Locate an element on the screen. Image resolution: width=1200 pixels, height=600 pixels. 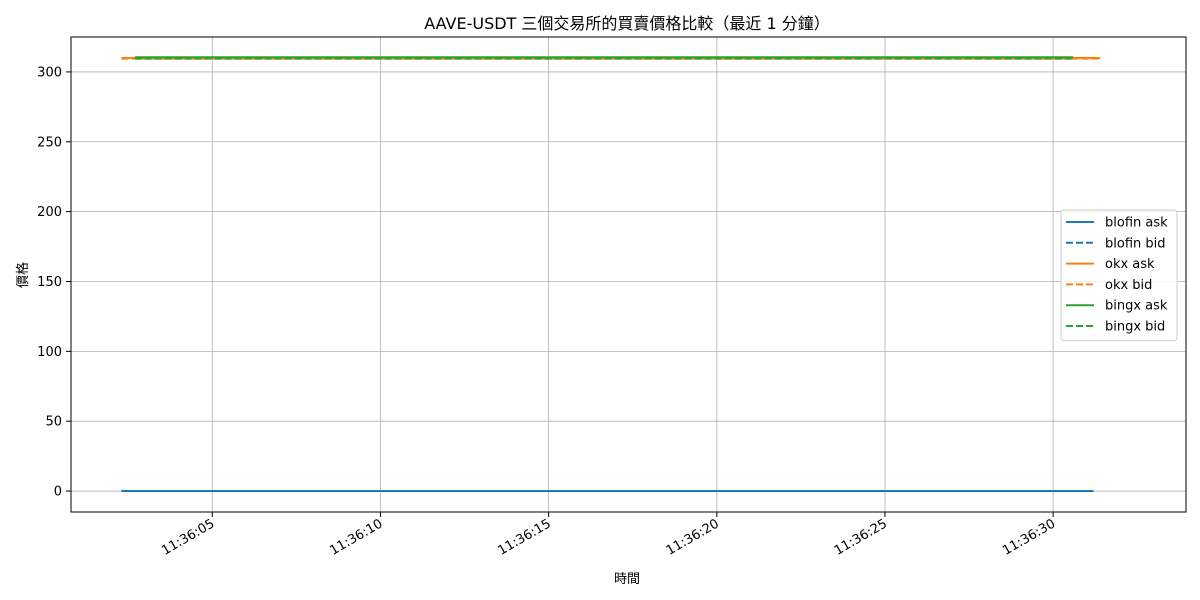
y-tick-label: 0 is located at coordinates (58, 492).